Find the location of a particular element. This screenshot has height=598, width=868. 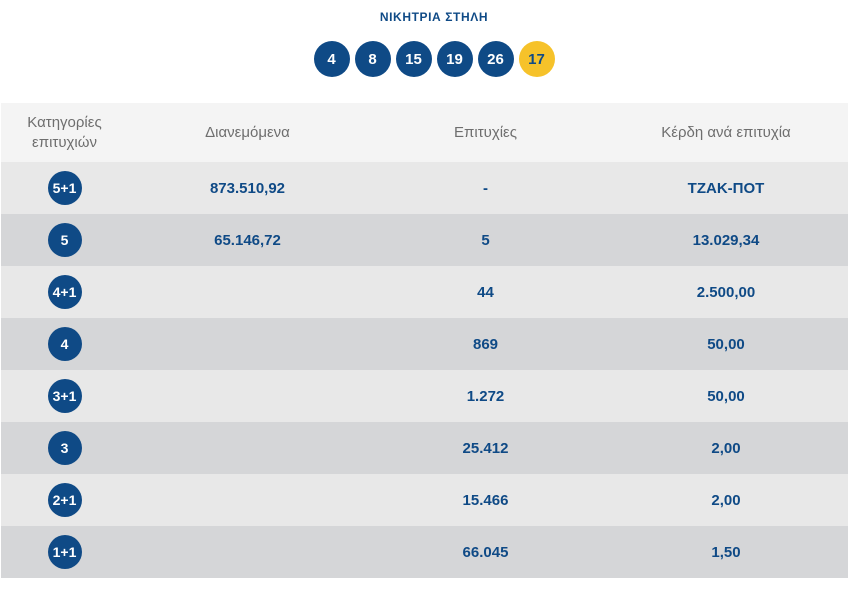

winning-number-ball: 19 is located at coordinates (454, 59).